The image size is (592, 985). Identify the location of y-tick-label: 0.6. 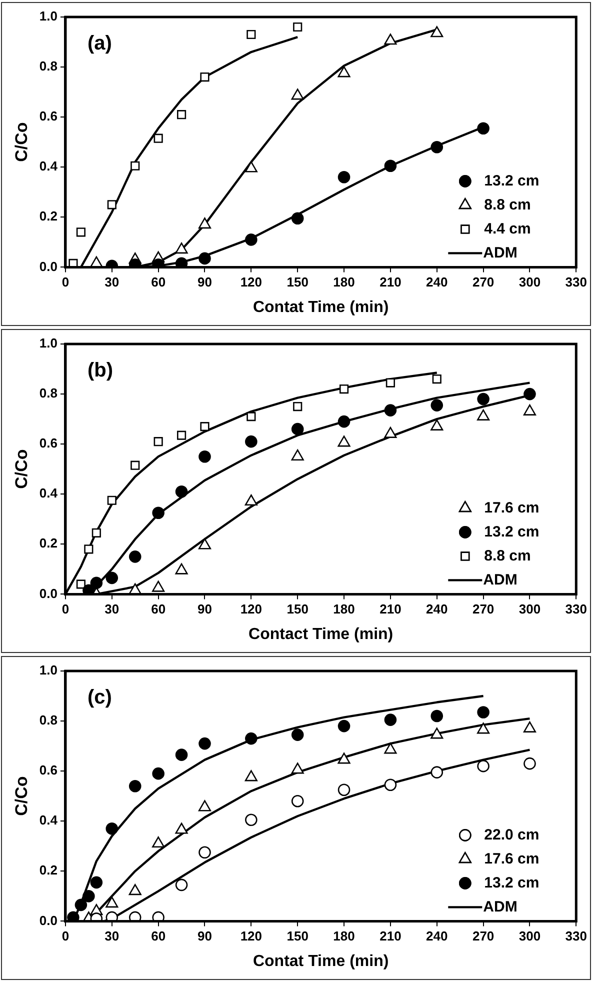
(48, 770).